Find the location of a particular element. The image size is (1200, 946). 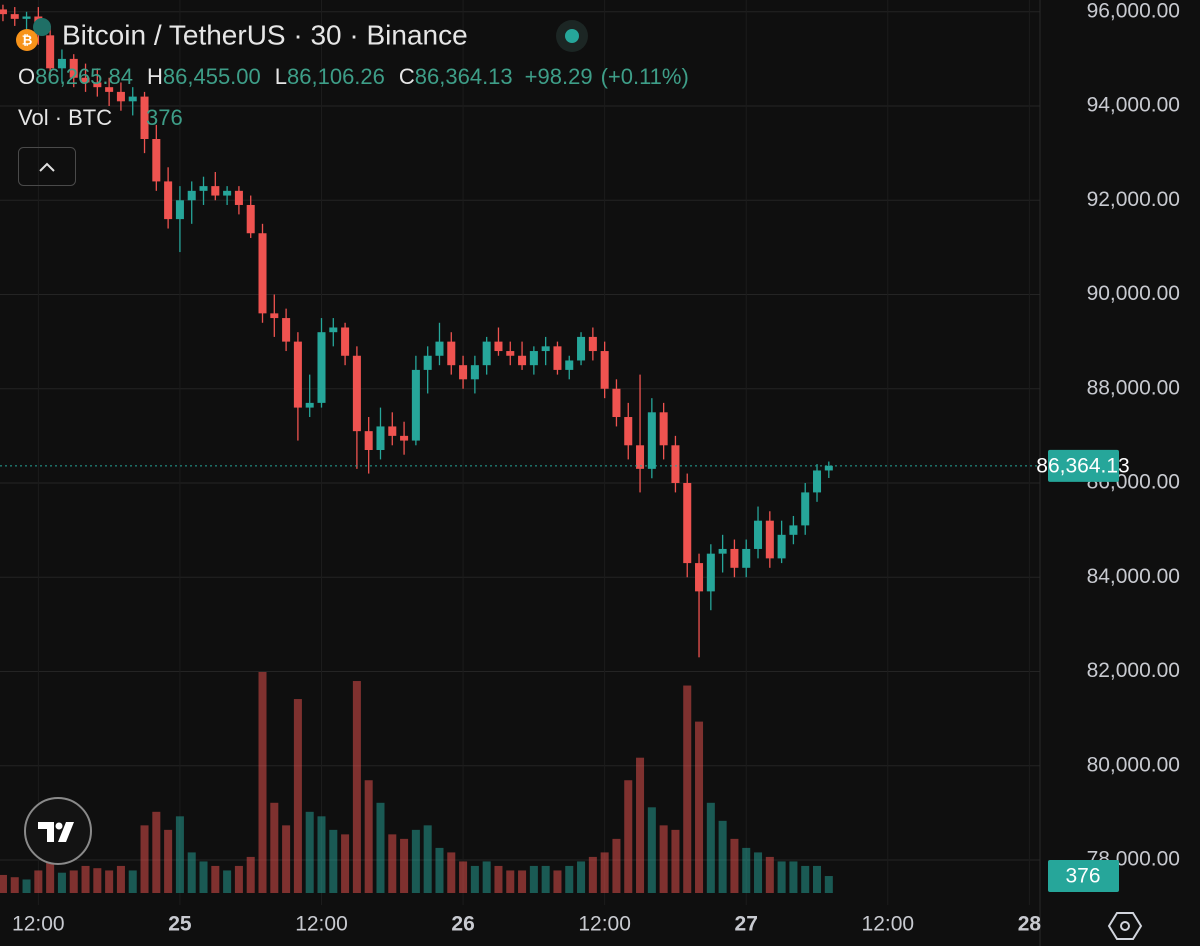

logo-mark is located at coordinates (56, 832).